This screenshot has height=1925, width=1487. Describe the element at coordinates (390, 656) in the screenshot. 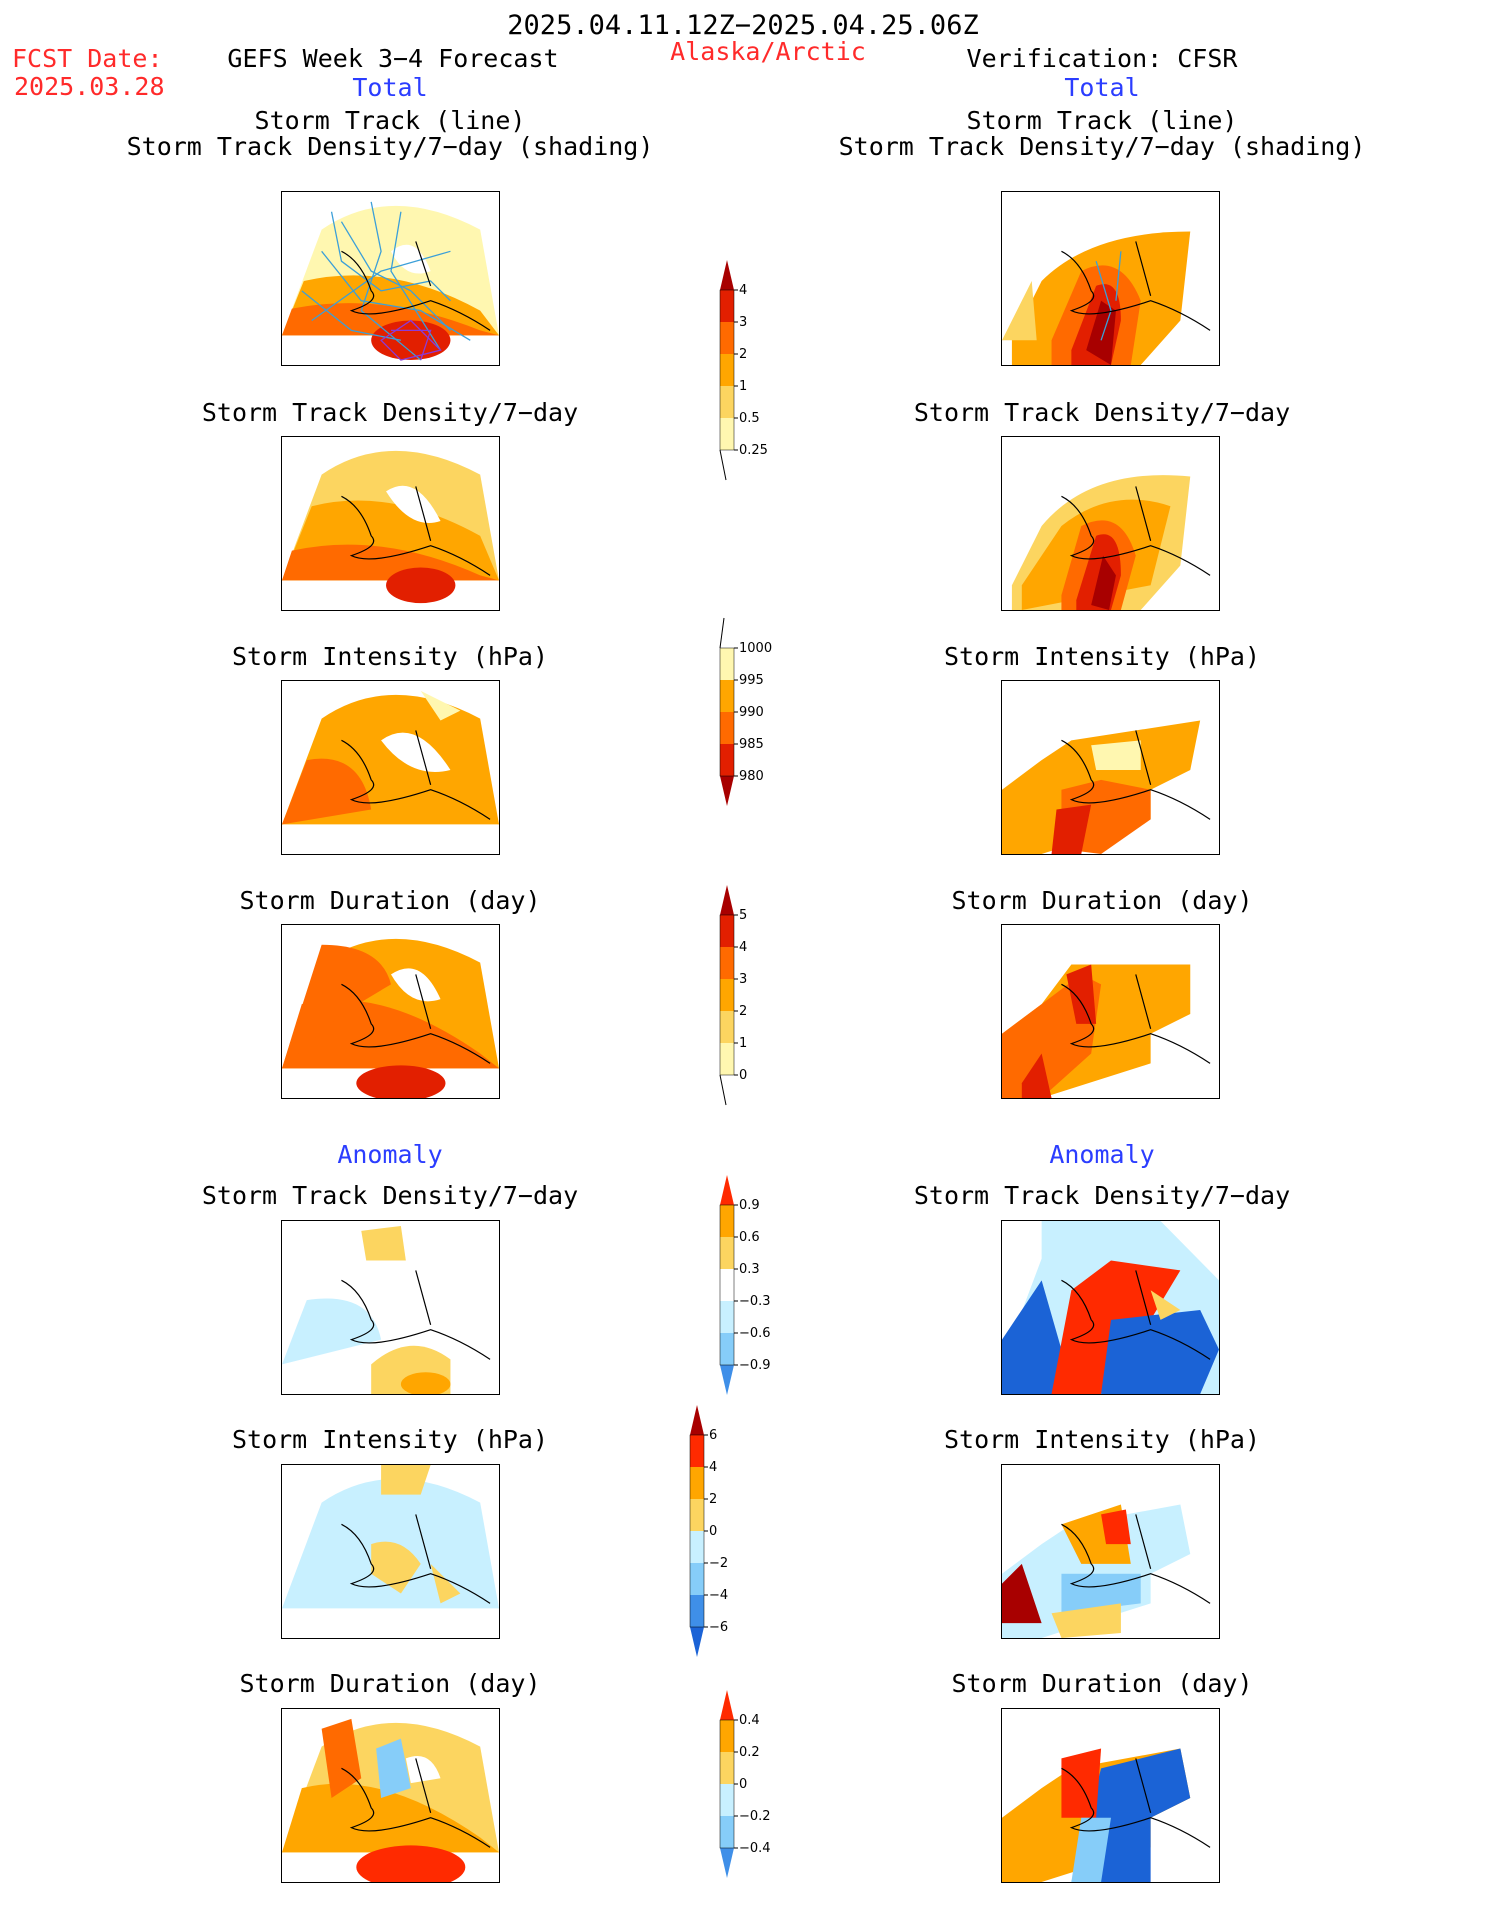

I see `title-intensity-left: Storm Intensity (hPa)` at that location.